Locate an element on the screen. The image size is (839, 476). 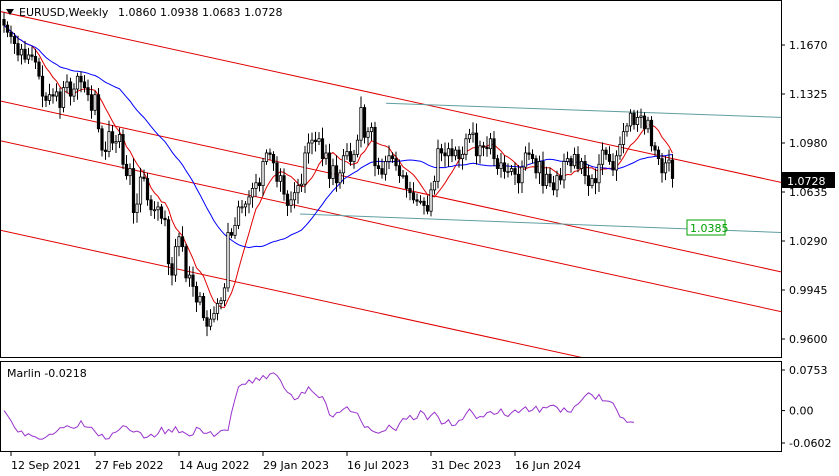
symbol-menu-arrow-icon is located at coordinates (10, 12).